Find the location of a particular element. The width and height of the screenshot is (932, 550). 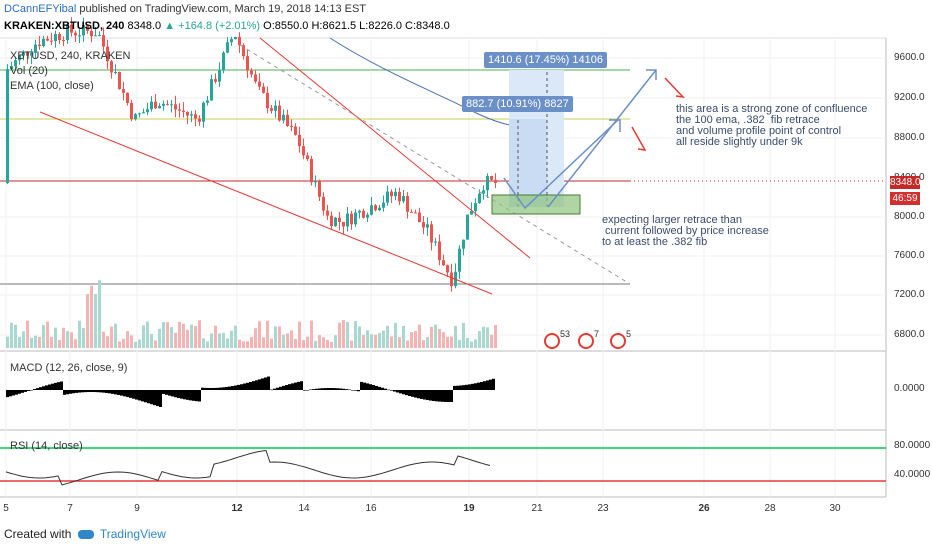

tradingview-logo-icon is located at coordinates (85, 535).